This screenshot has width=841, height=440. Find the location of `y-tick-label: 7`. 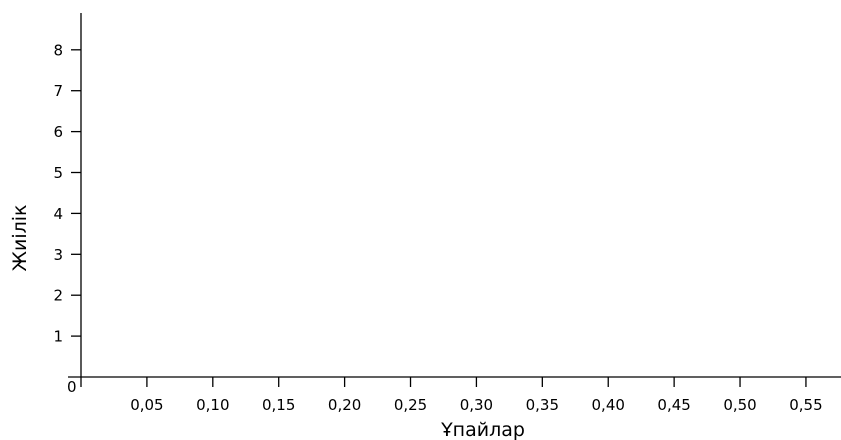

y-tick-label: 7 is located at coordinates (58, 91).